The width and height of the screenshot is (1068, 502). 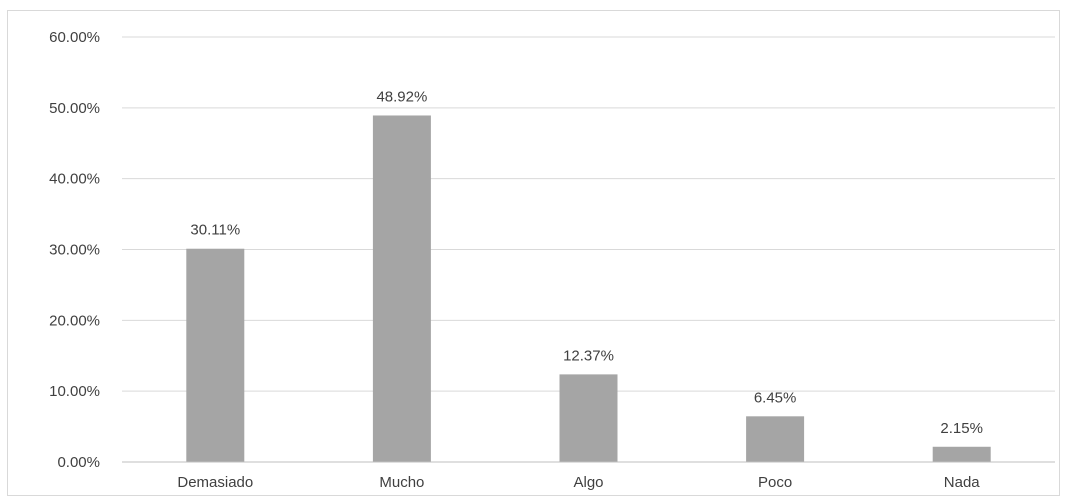 I want to click on bar-demasiado, so click(x=215, y=355).